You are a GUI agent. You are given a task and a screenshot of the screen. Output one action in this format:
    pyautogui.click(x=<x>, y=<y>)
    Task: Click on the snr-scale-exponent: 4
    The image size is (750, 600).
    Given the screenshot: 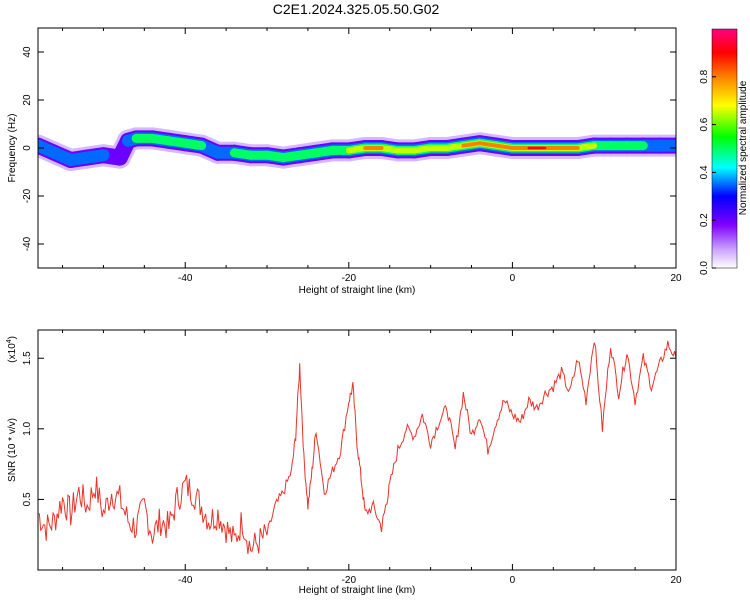 What is the action you would take?
    pyautogui.click(x=9, y=341)
    